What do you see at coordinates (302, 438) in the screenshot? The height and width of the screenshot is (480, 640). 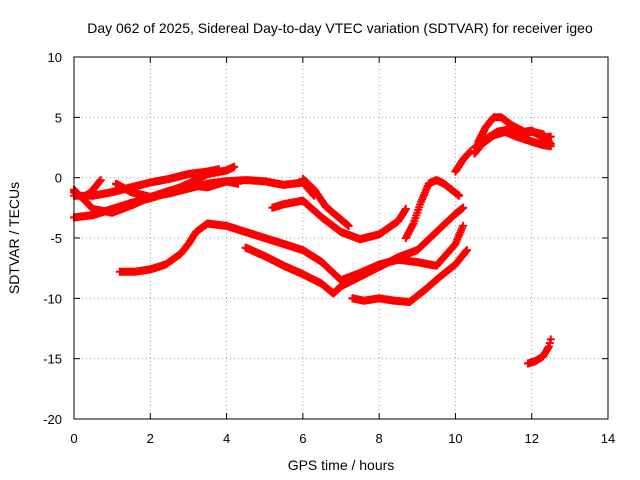 I see `x-tick-label: 6` at bounding box center [302, 438].